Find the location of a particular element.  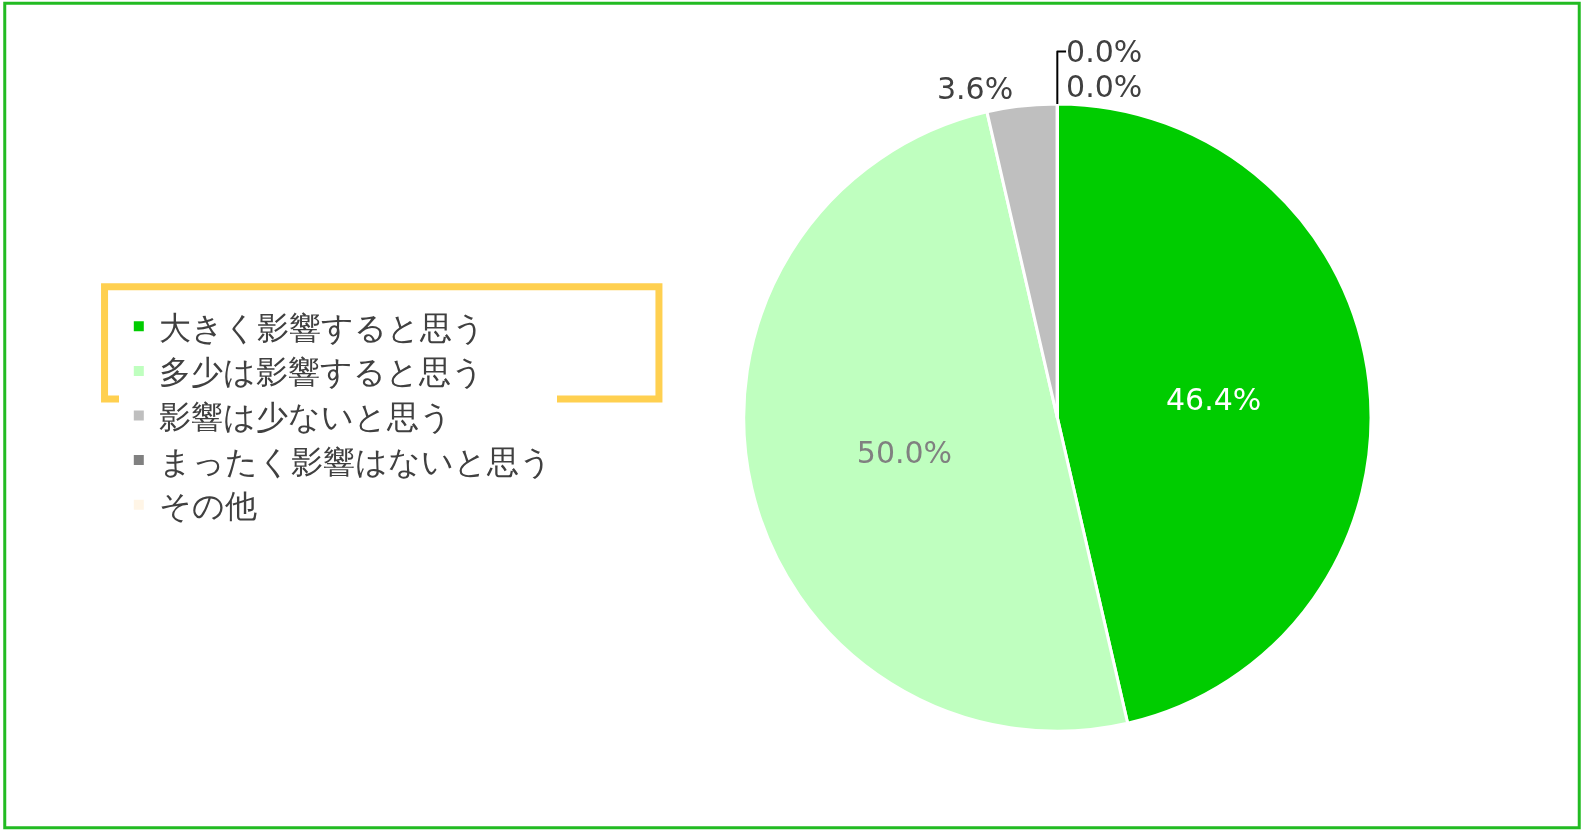

data-label: 50.0% is located at coordinates (904, 453).